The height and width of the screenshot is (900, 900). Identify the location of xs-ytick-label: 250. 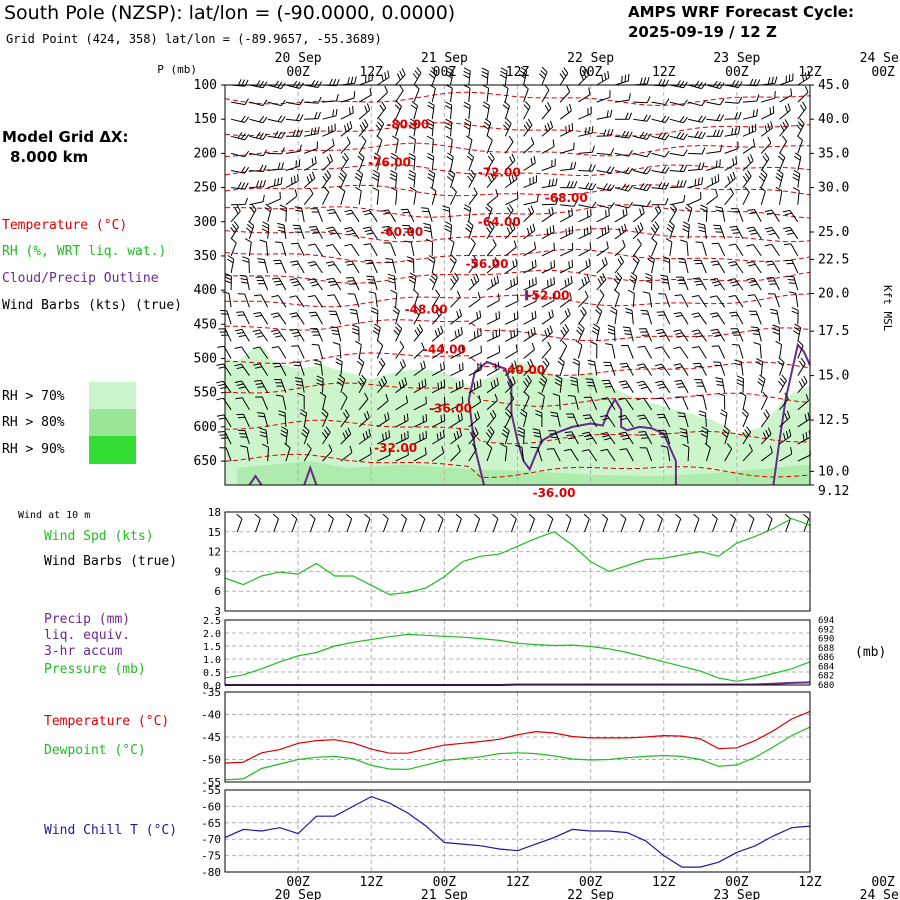
(205, 188).